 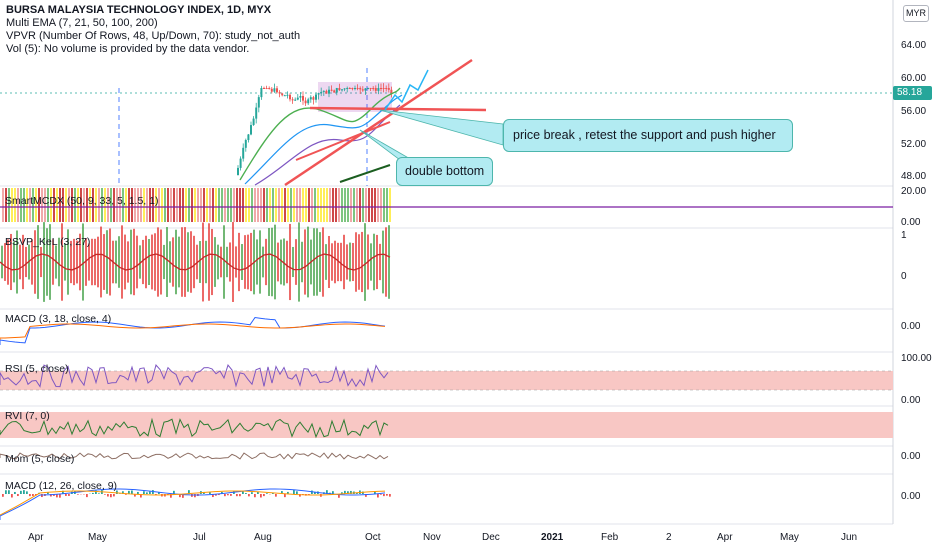 What do you see at coordinates (914, 111) in the screenshot?
I see `price-tick: 56.00` at bounding box center [914, 111].